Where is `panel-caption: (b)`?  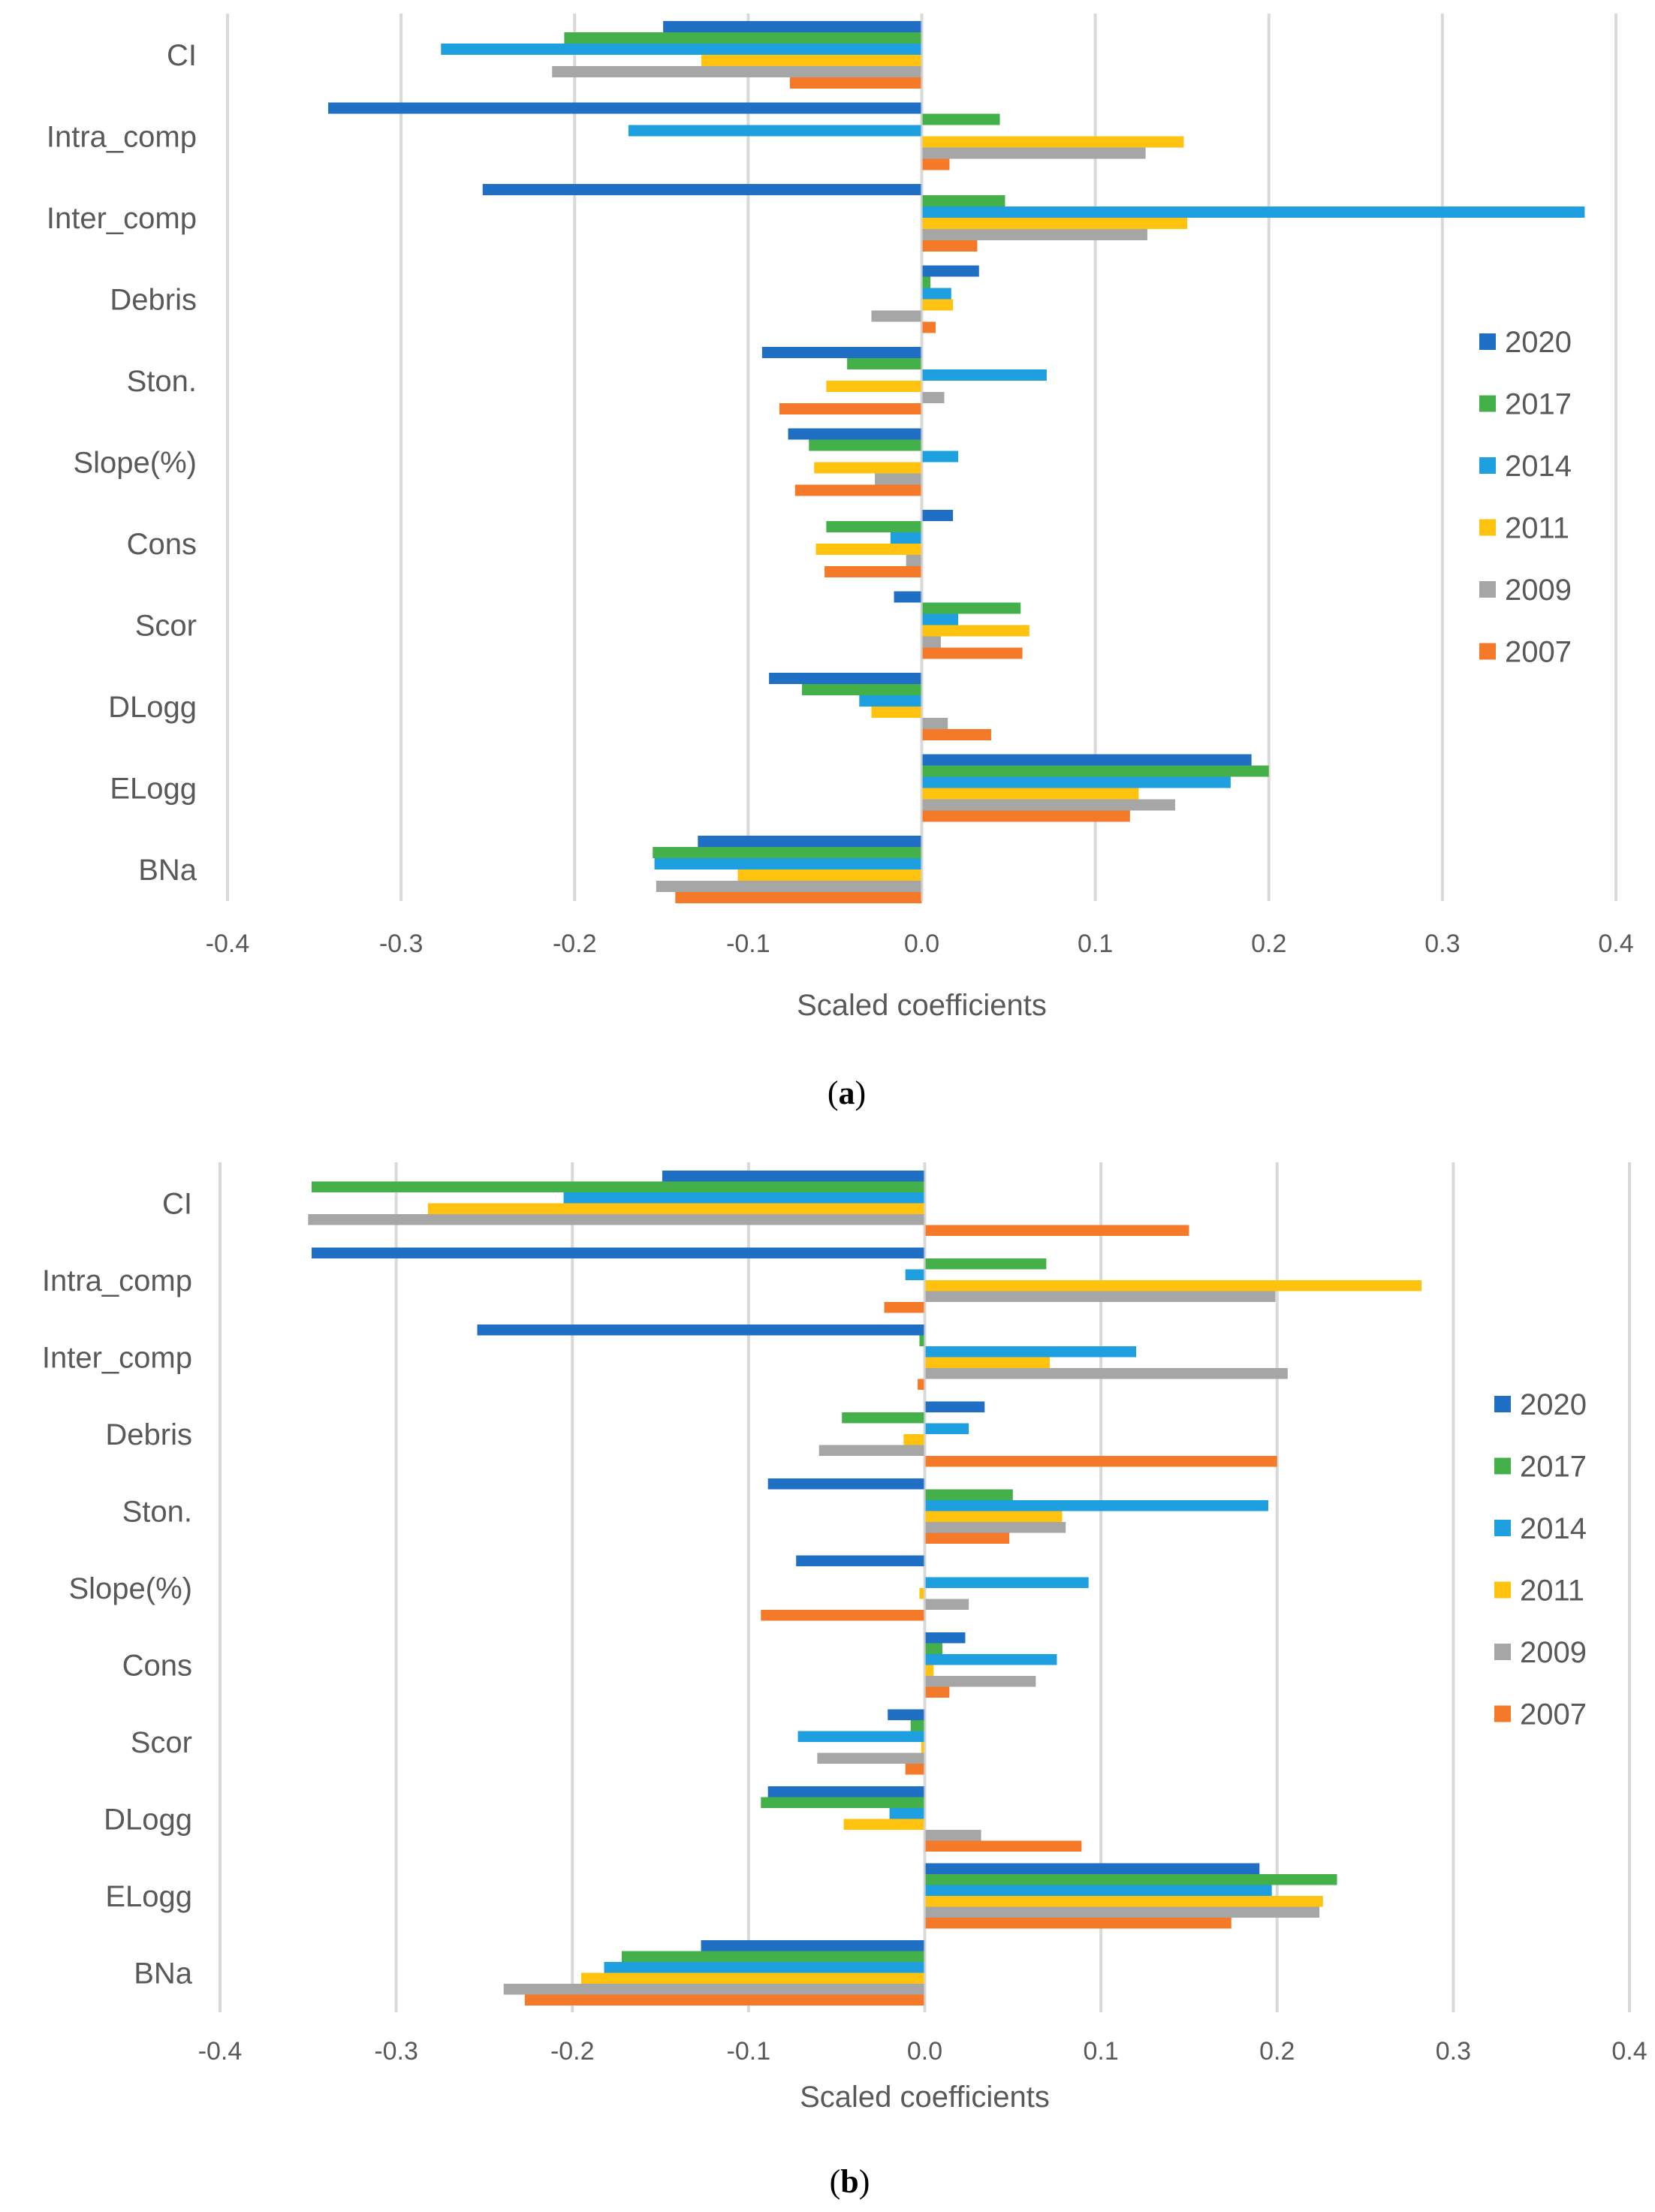 panel-caption: (b) is located at coordinates (850, 2181).